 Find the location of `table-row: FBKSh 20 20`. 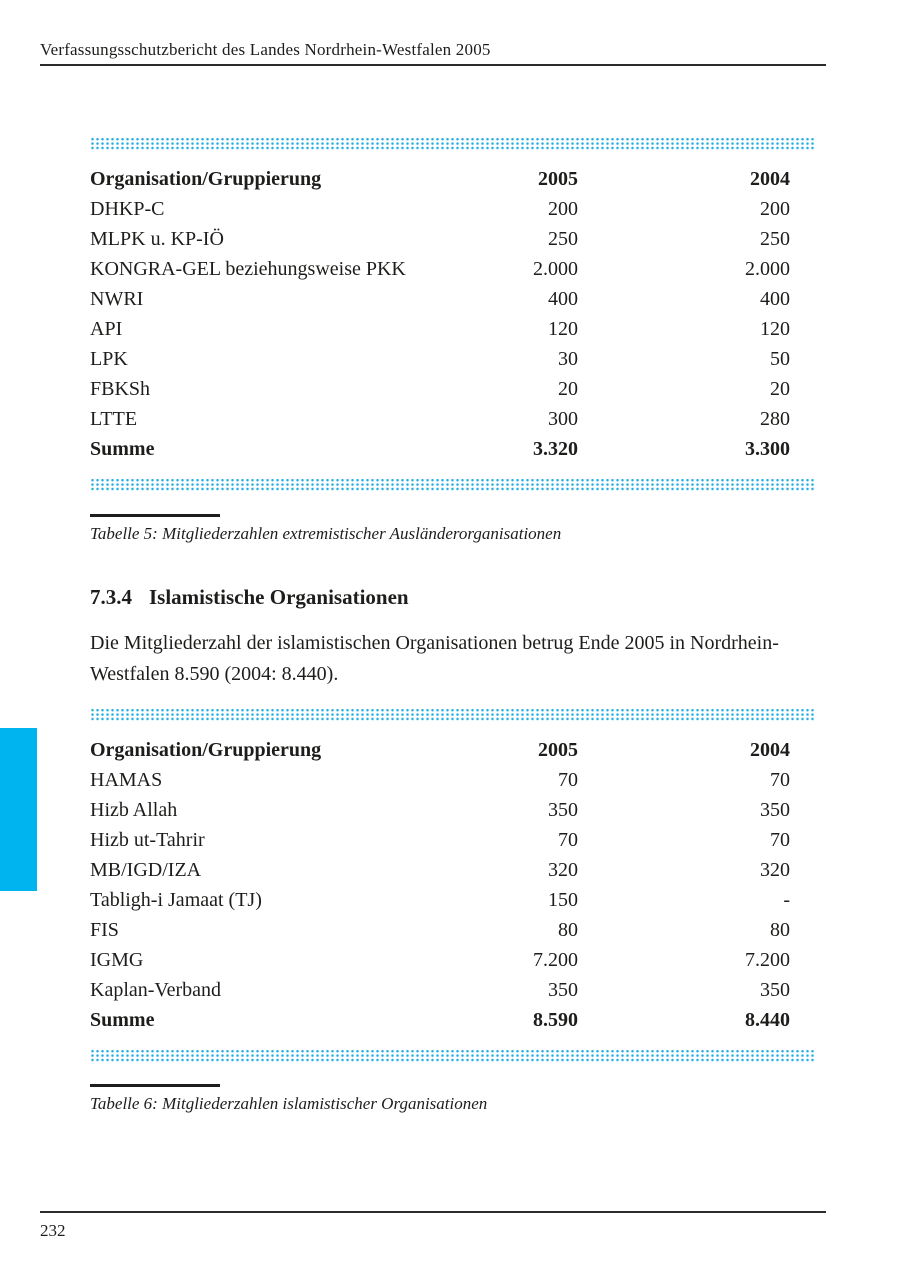

table-row: FBKSh 20 20 is located at coordinates (452, 389).